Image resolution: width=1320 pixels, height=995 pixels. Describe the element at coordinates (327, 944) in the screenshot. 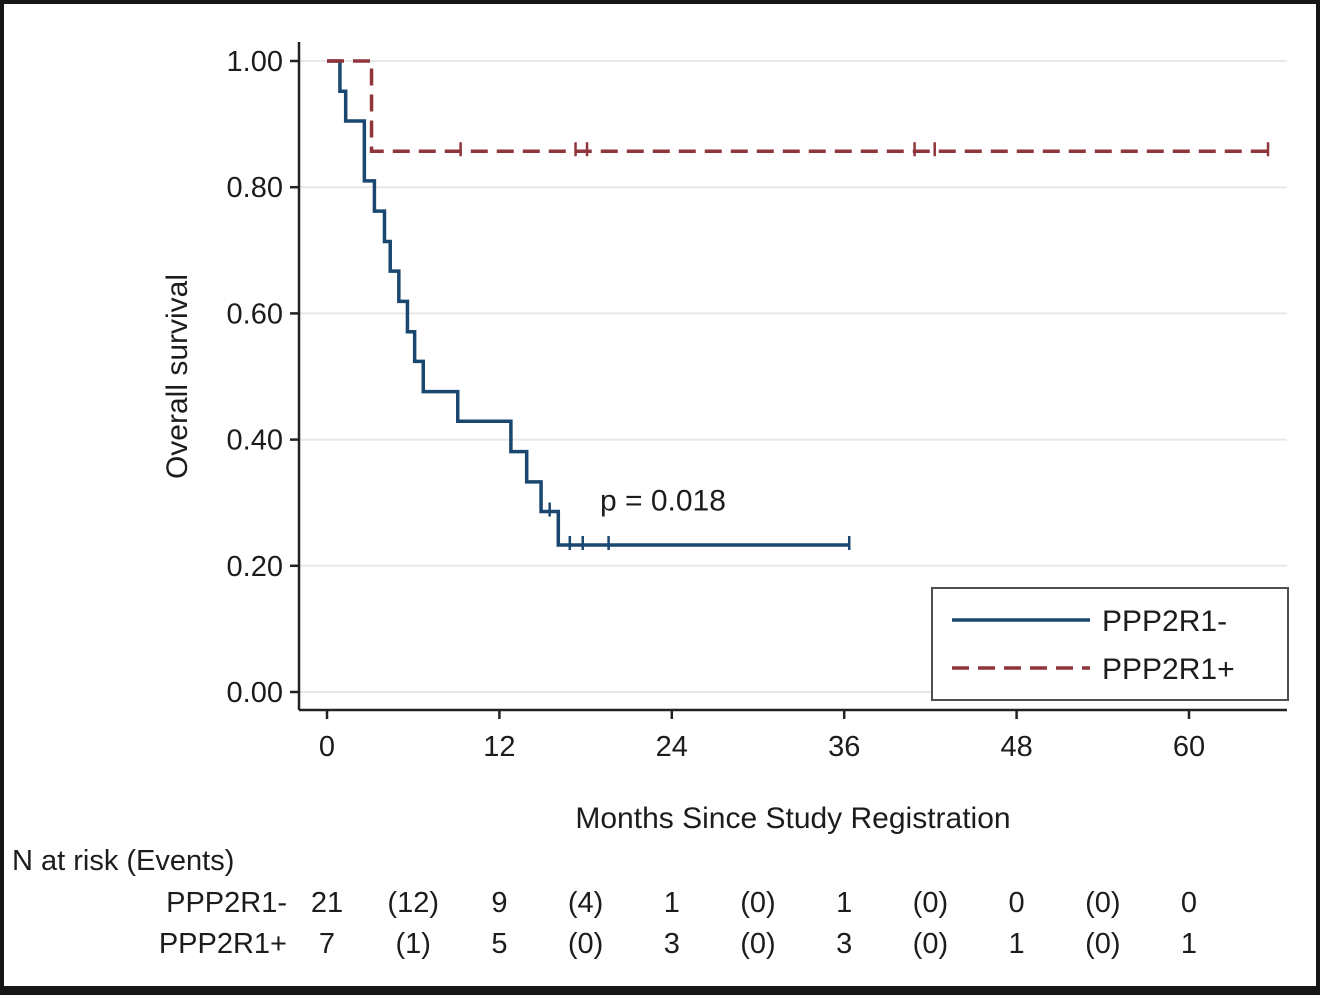

I see `risk-table-value: 7` at that location.